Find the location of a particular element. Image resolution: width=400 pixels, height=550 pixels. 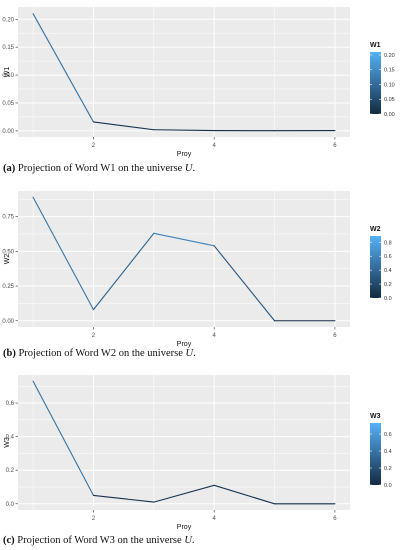

caption-label: (b) is located at coordinates (9, 353).